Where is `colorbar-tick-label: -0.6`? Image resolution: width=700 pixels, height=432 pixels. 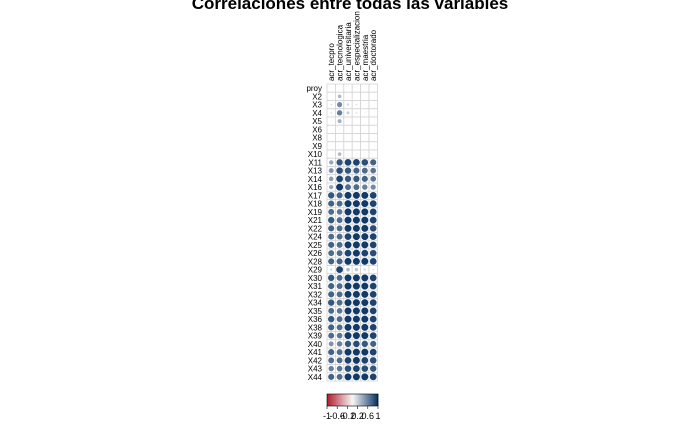
colorbar-tick-label: -0.6 is located at coordinates (337, 416).